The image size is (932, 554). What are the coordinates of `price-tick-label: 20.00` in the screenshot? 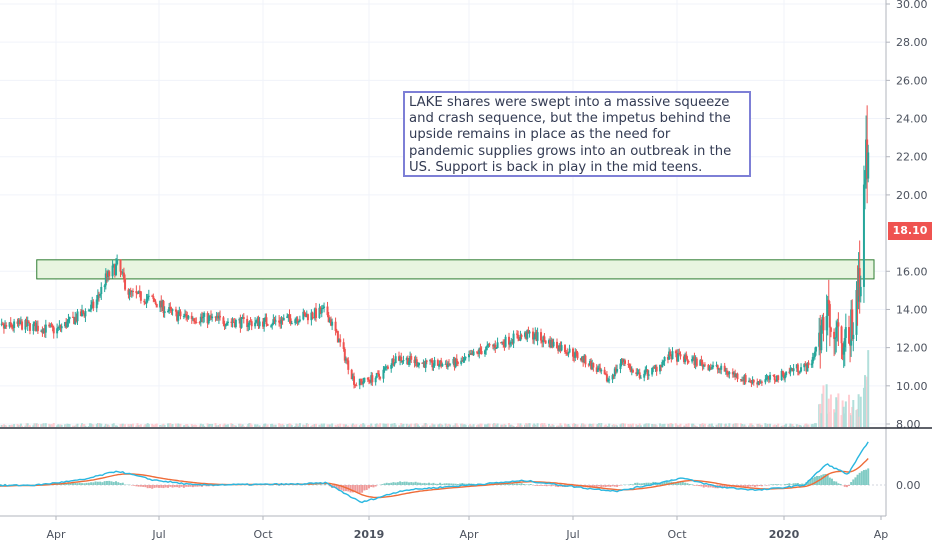 It's located at (912, 195).